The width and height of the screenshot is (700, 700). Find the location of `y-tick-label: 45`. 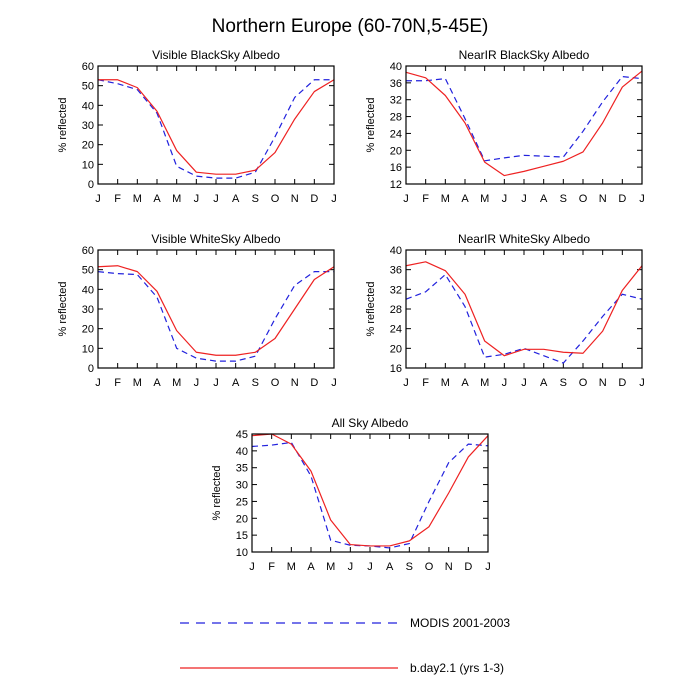

y-tick-label: 45 is located at coordinates (242, 435).